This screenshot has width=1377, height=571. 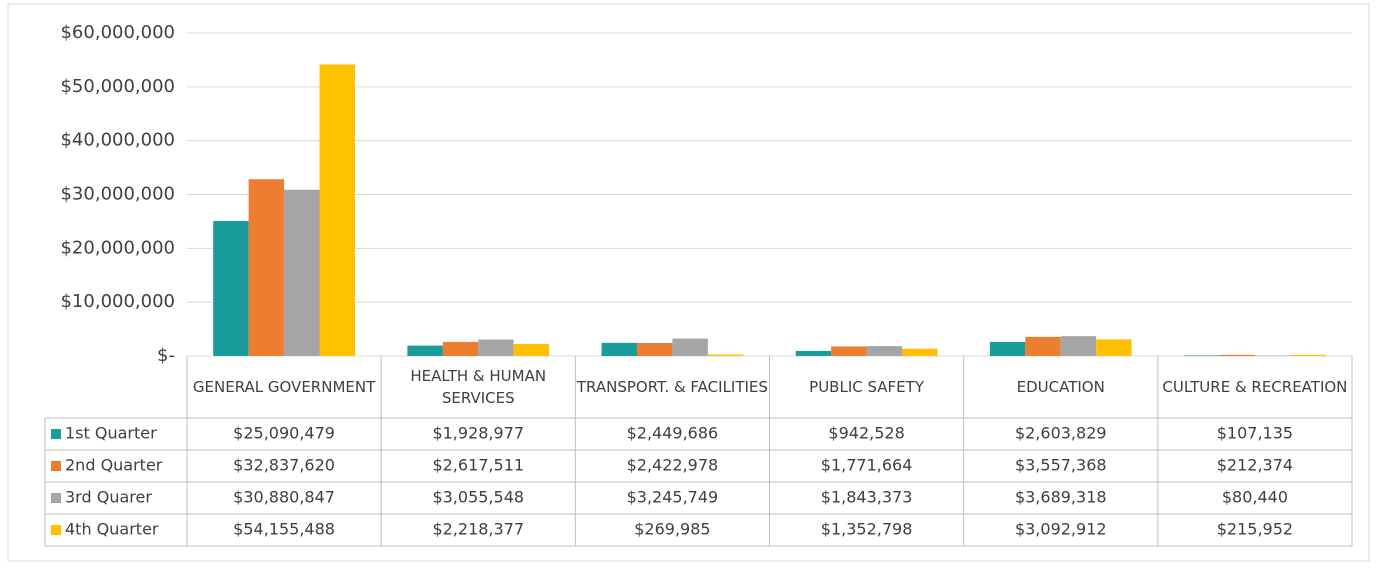 I want to click on category-cell: TRANSPORT. & FACILITIES, so click(x=672, y=387).